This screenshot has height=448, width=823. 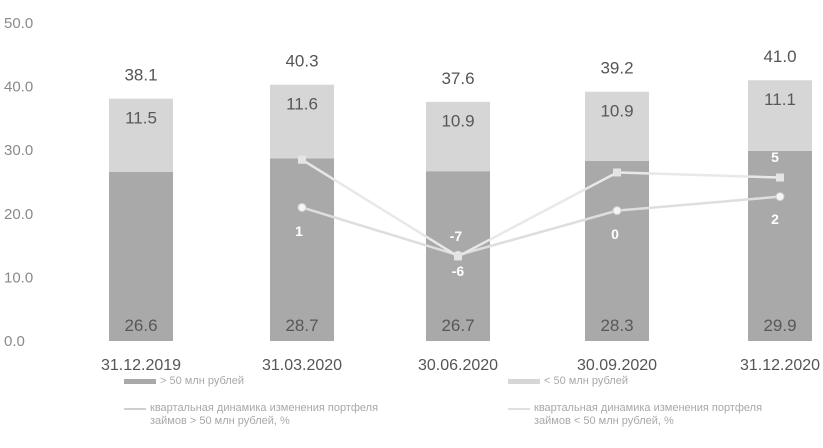 I want to click on bar-total-label: 39.2, so click(x=616, y=68).